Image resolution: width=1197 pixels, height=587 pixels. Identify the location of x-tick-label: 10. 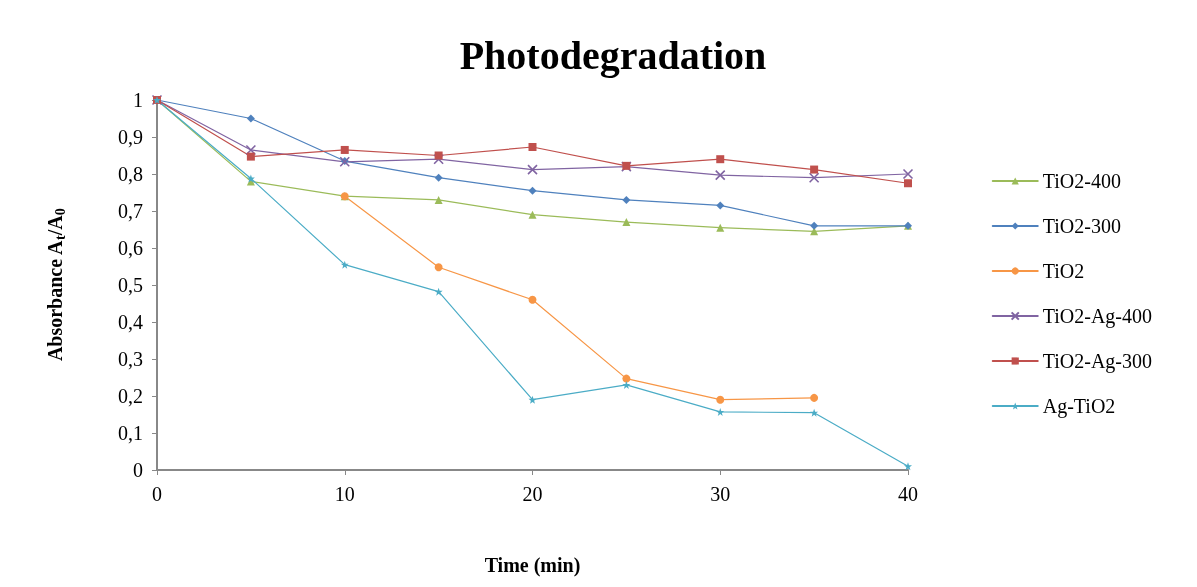
(344, 494).